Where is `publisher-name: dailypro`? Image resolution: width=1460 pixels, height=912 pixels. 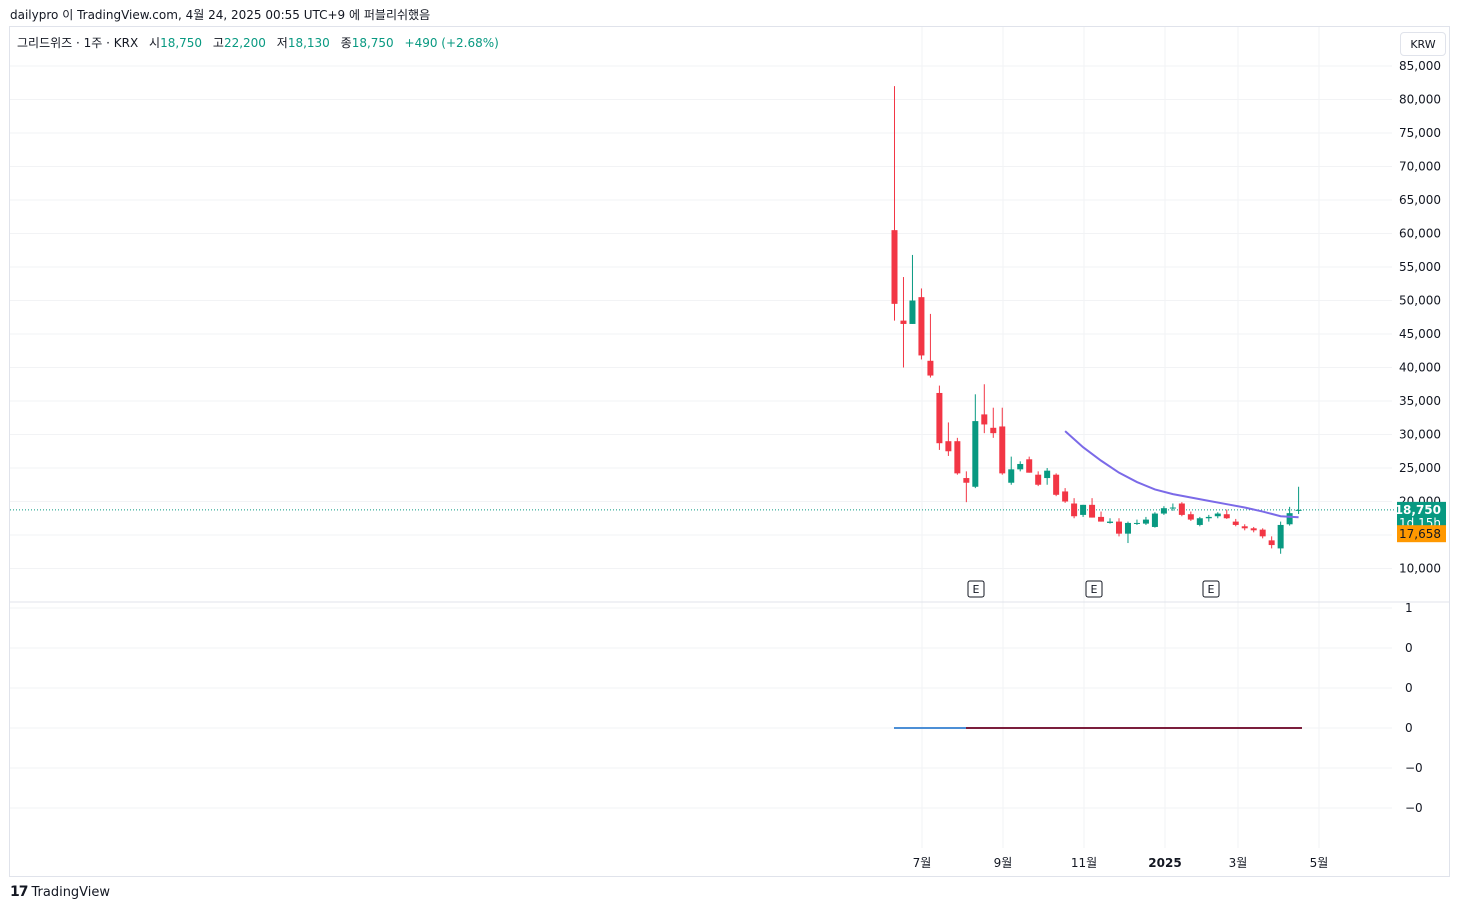 publisher-name: dailypro is located at coordinates (34, 15).